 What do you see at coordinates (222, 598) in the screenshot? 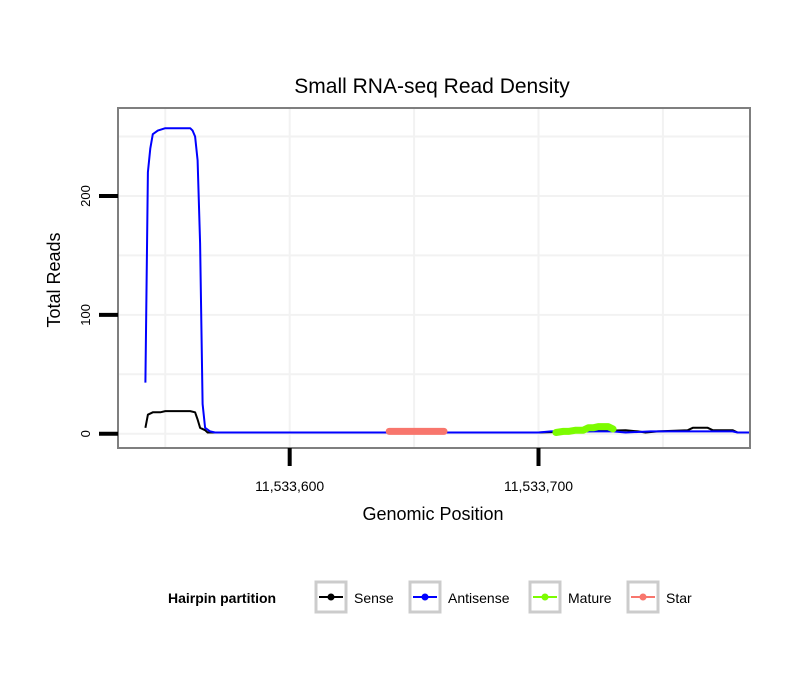
I see `legend-title: Hairpin partition` at bounding box center [222, 598].